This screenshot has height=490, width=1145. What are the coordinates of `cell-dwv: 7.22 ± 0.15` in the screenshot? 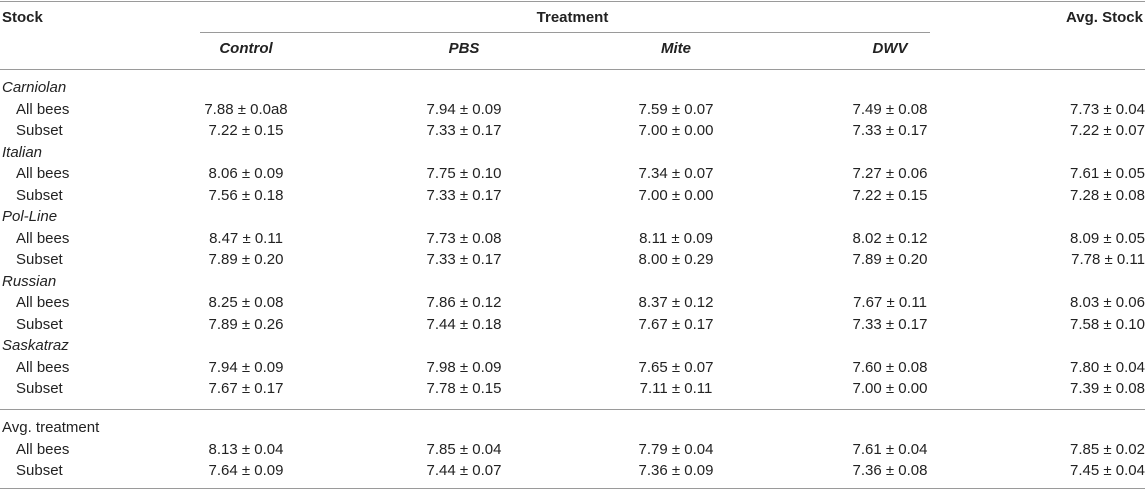 It's located at (890, 195).